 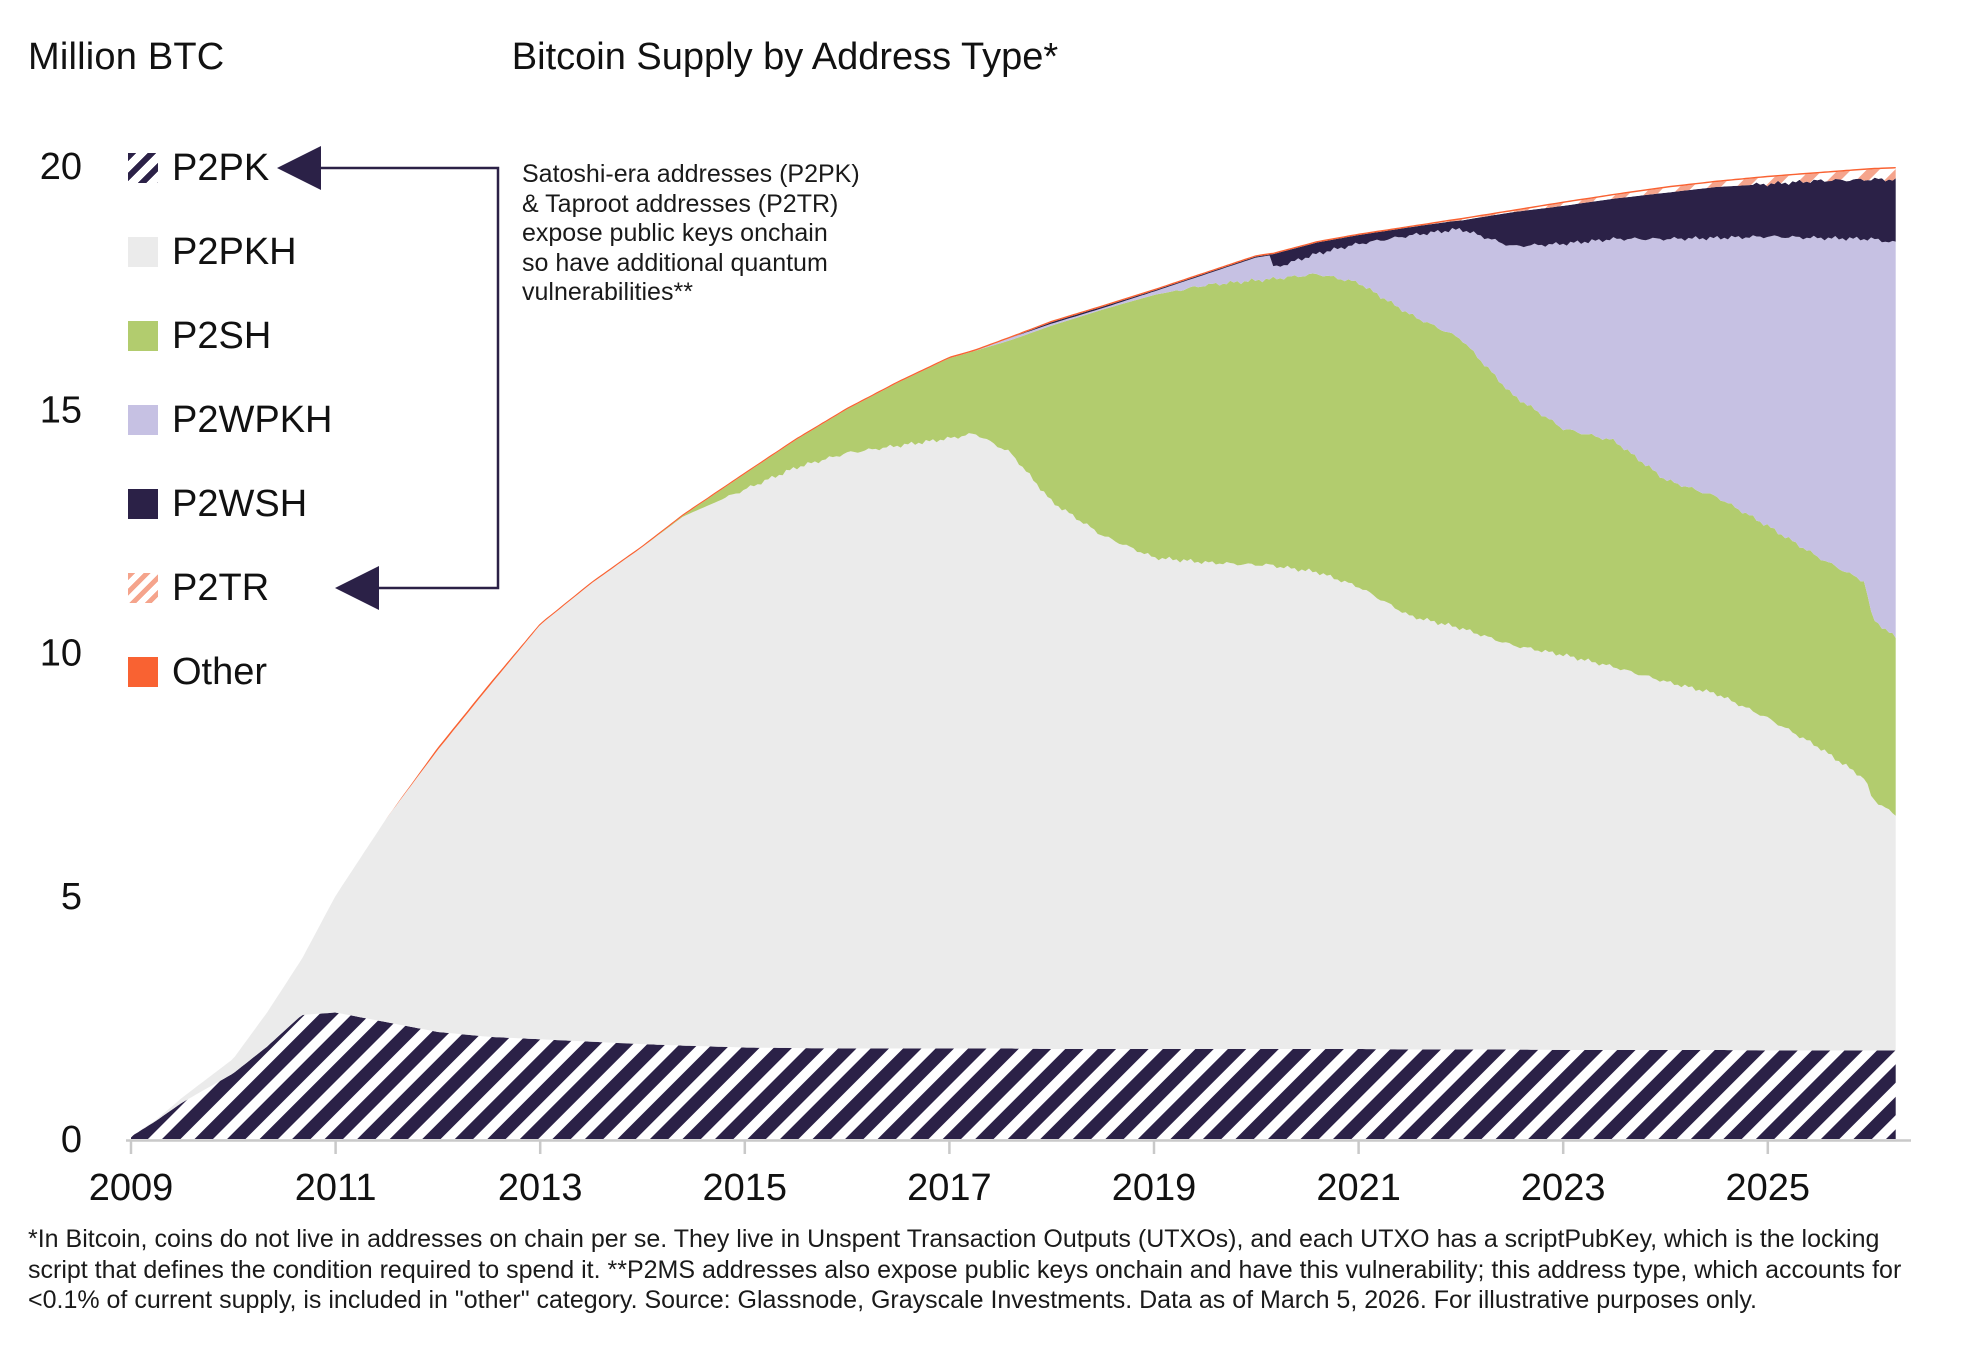 I want to click on x-tick-label: 2019, so click(x=1154, y=1188).